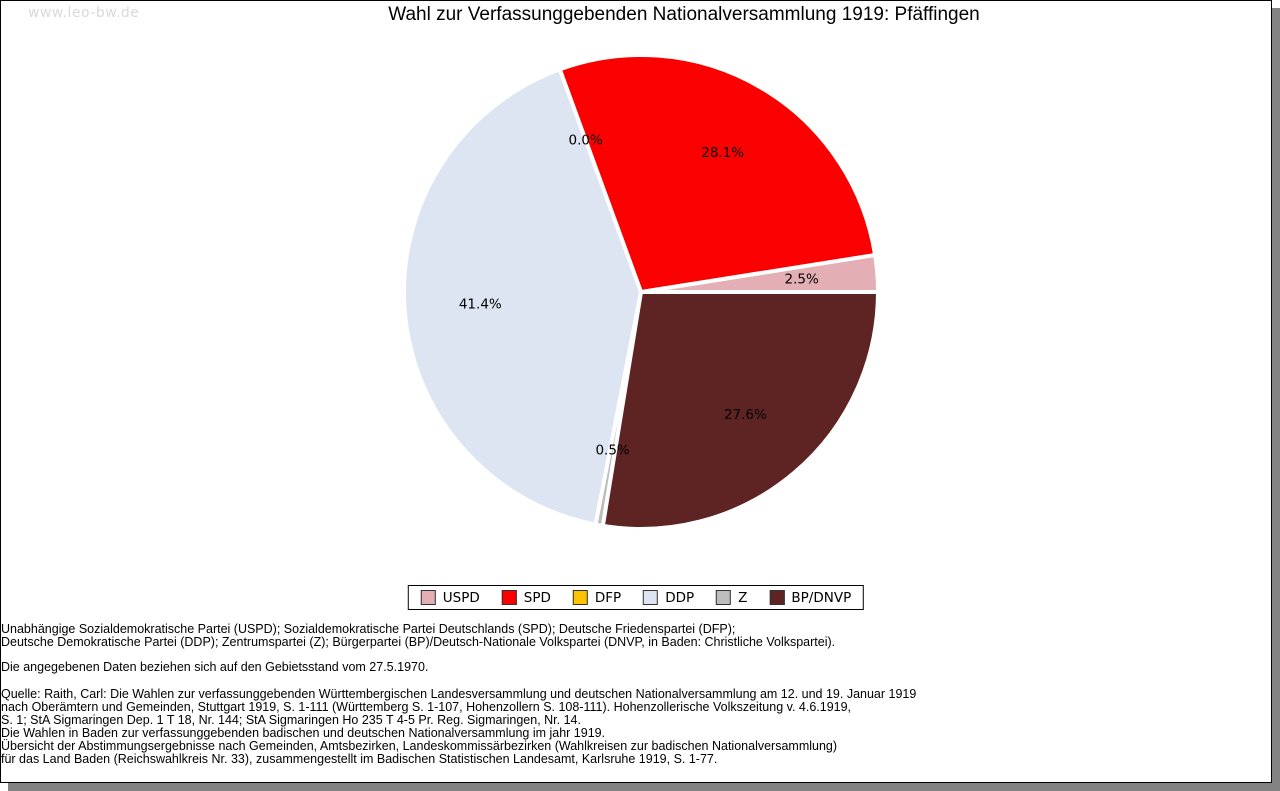 The image size is (1280, 791). I want to click on legend-item-USPD: USPD, so click(450, 597).